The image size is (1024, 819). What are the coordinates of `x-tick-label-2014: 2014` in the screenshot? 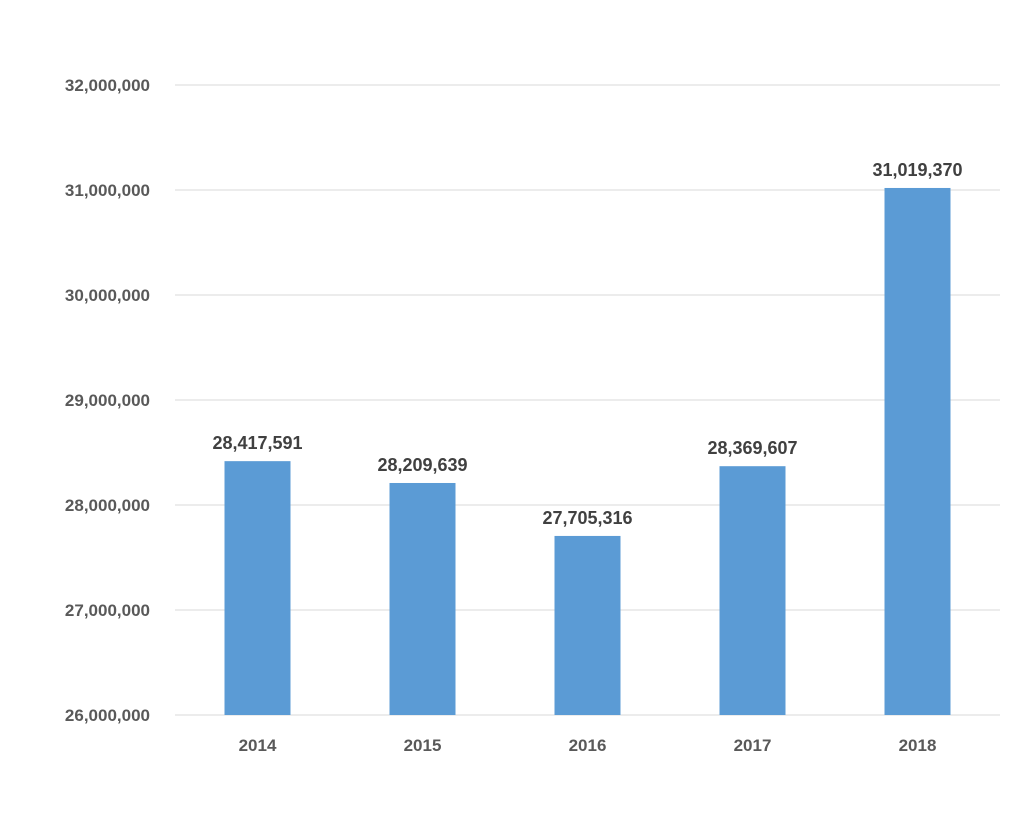 It's located at (258, 745).